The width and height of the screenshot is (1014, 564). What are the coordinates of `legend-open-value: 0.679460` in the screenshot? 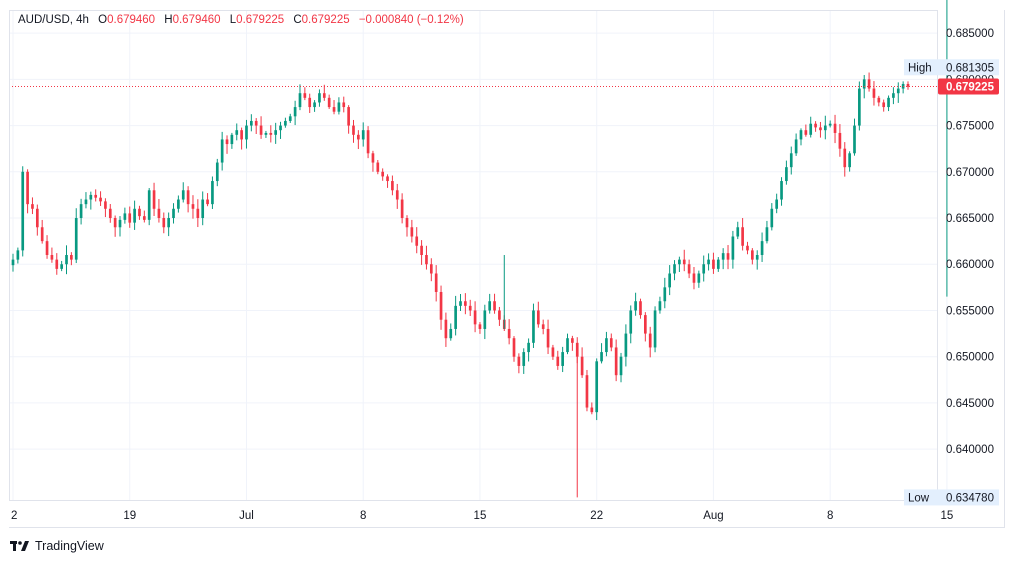 It's located at (131, 20).